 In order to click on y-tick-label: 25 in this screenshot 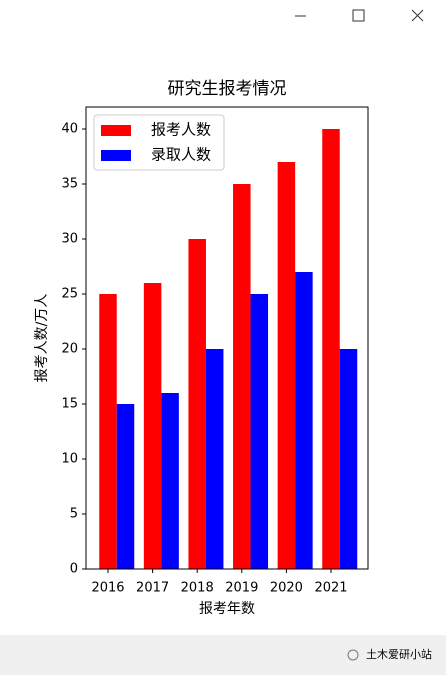, I will do `click(69, 294)`.